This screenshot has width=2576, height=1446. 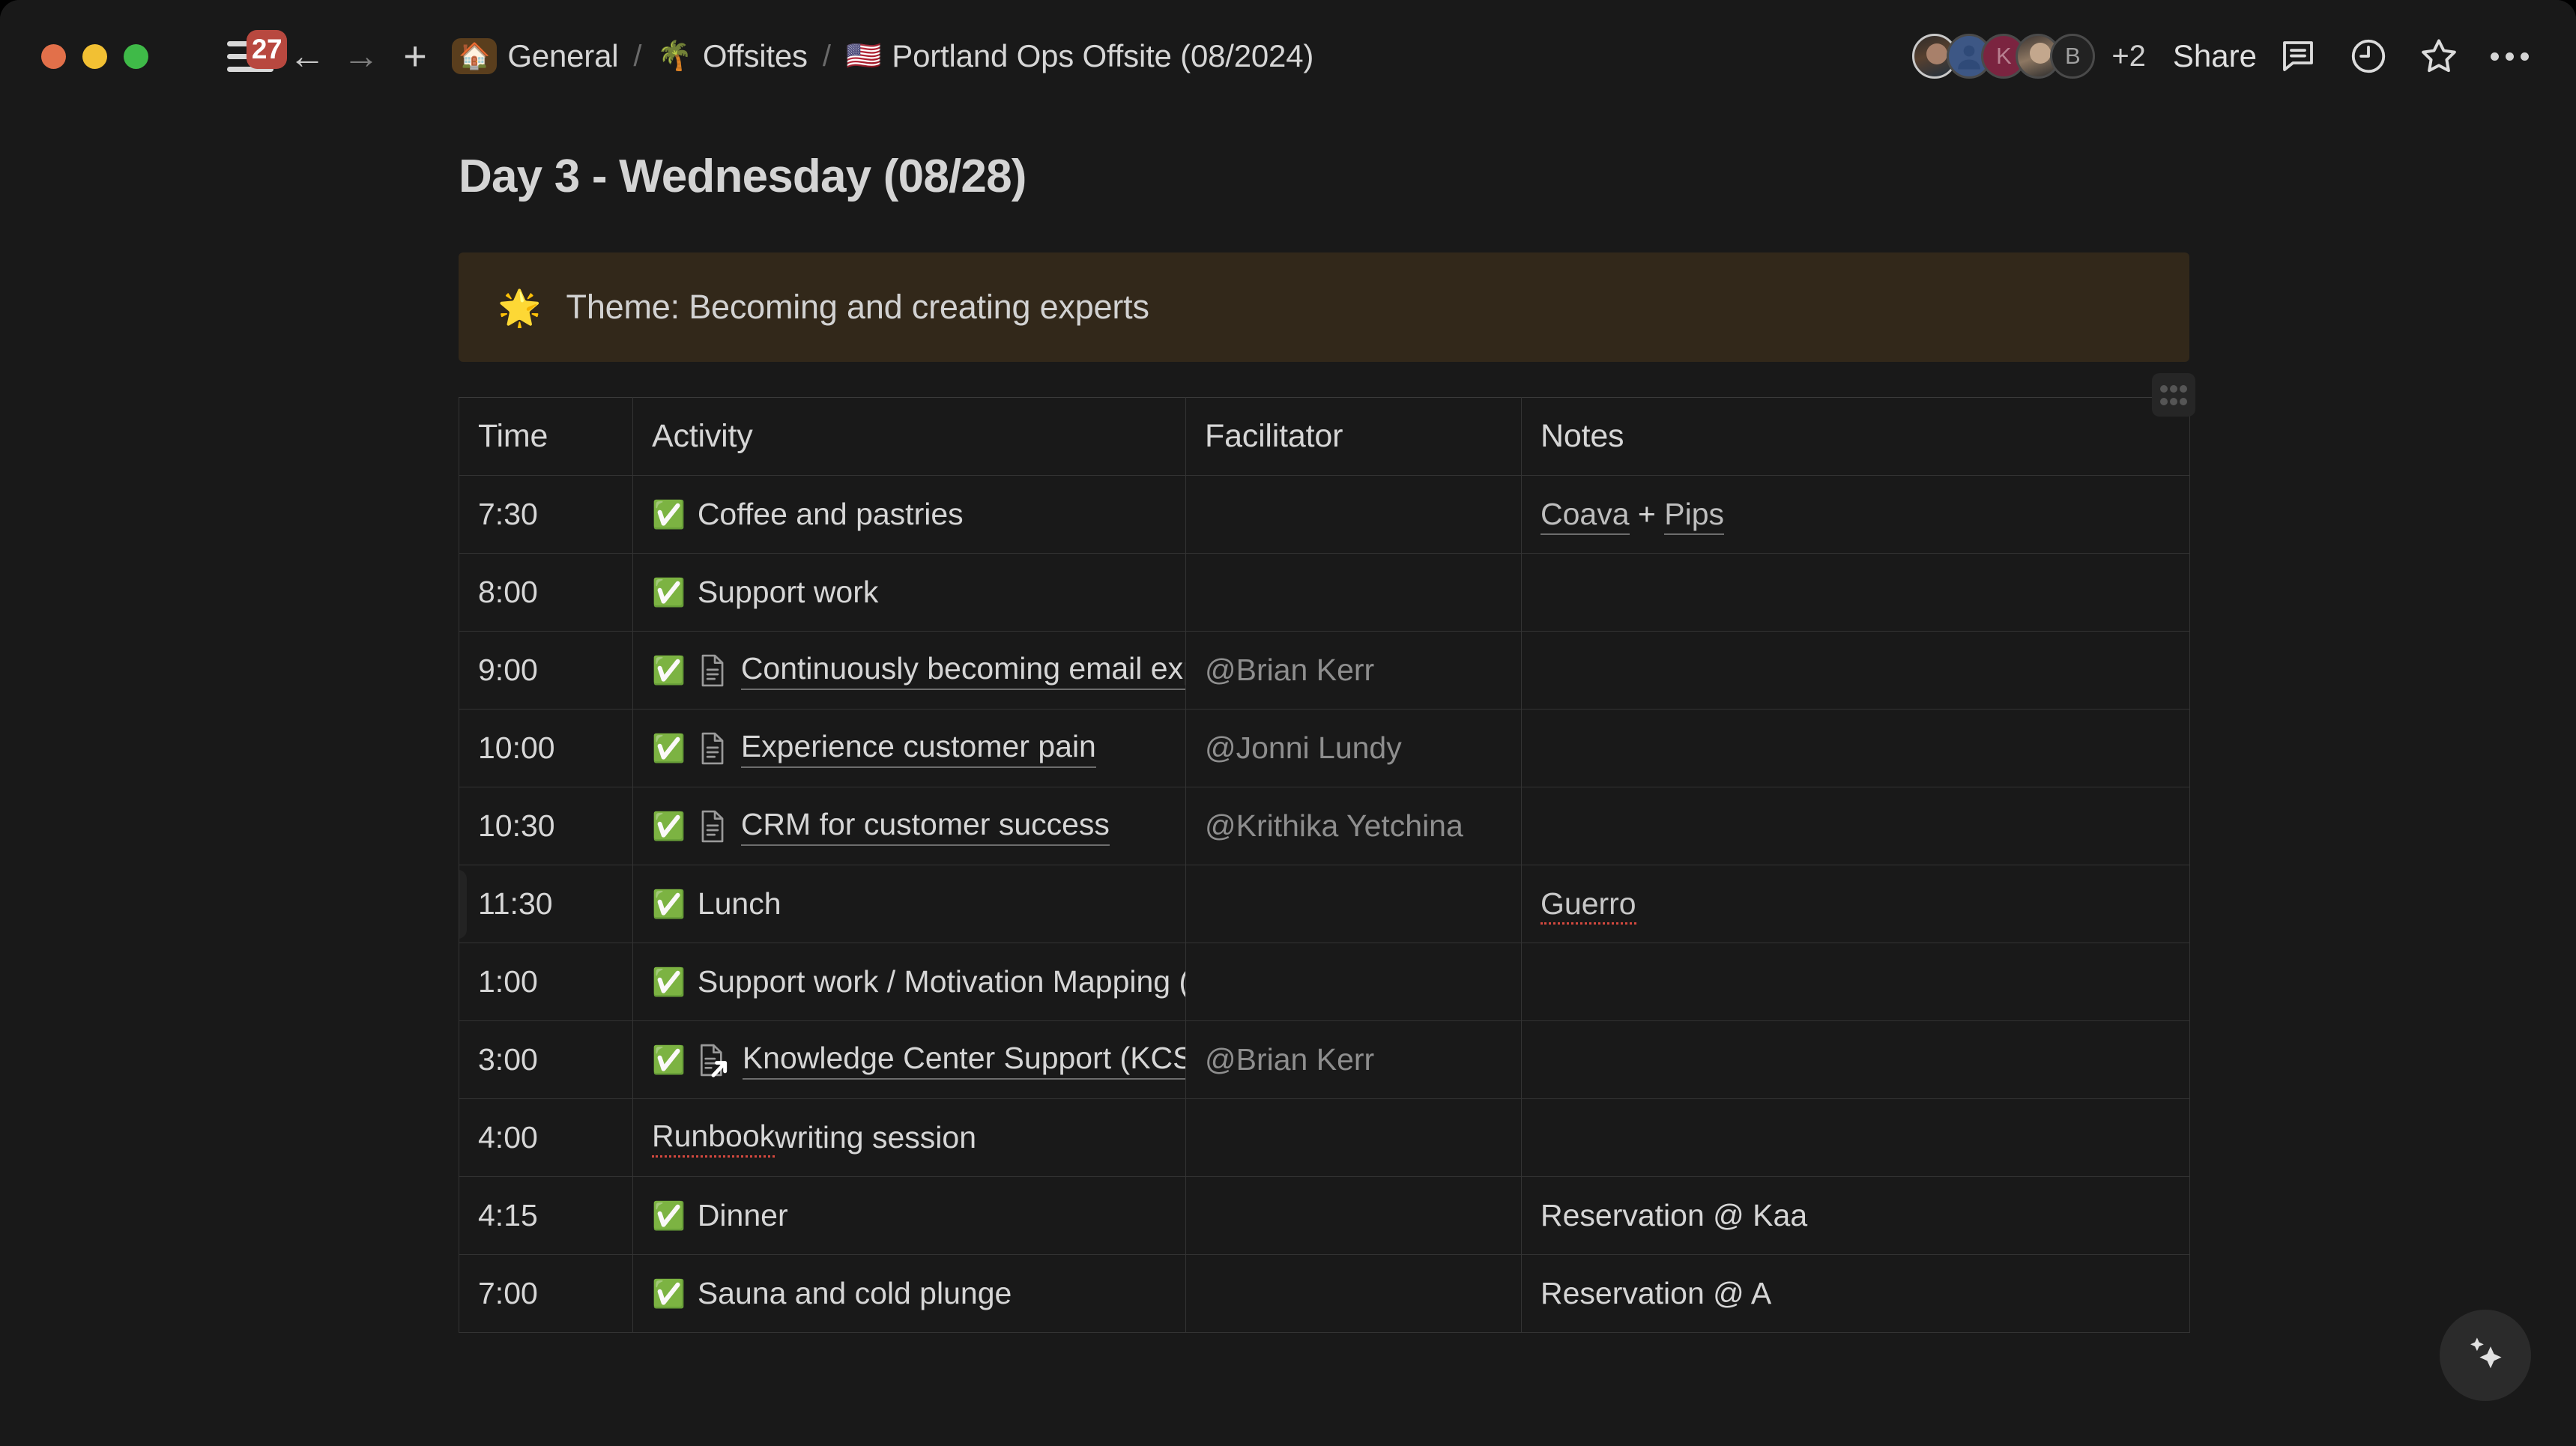 What do you see at coordinates (546, 982) in the screenshot?
I see `cell-time: 1:00` at bounding box center [546, 982].